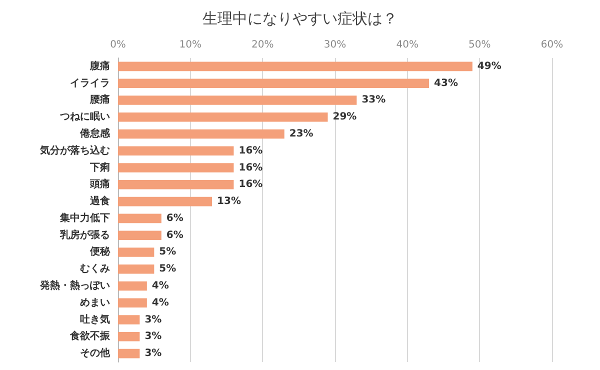  Describe the element at coordinates (99, 201) in the screenshot. I see `y-tick-label: 過食` at that location.